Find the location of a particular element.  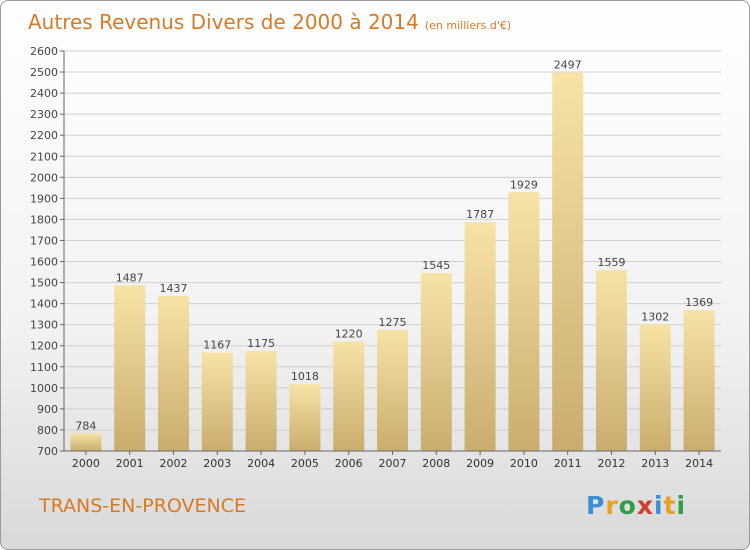

bar-value-label: 1437 is located at coordinates (174, 288).